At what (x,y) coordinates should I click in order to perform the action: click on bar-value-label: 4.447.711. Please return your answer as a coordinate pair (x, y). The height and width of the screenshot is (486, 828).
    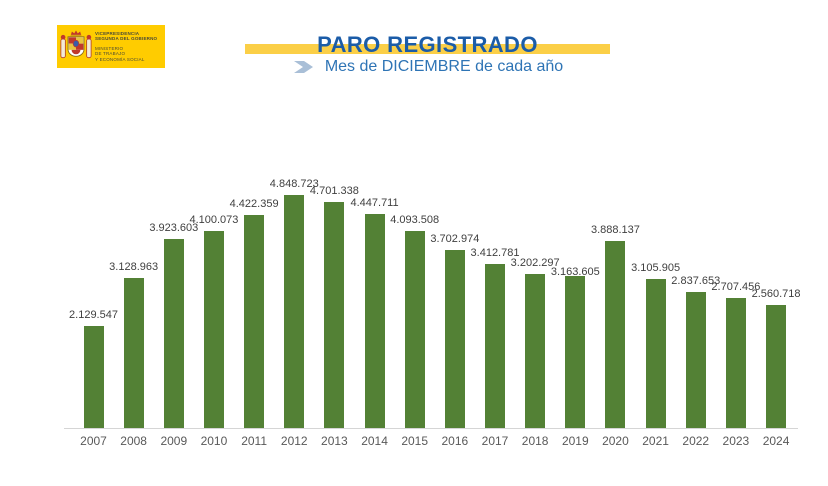
    Looking at the image, I should click on (374, 203).